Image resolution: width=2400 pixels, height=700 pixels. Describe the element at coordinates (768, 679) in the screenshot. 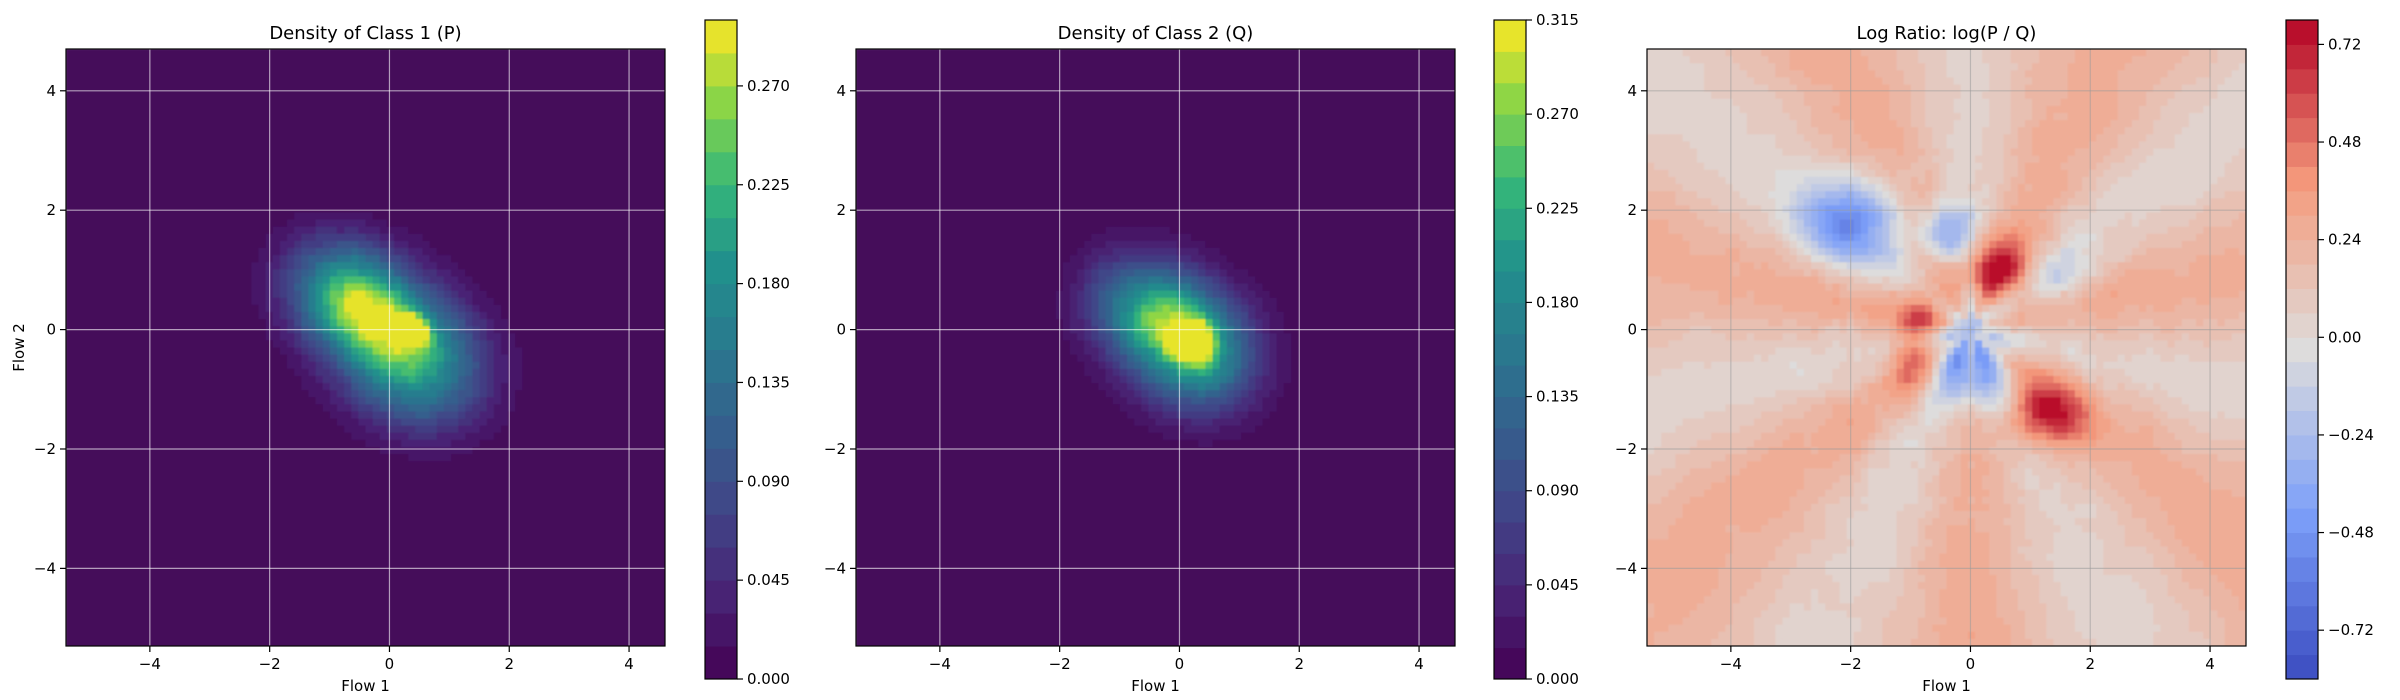

I see `colorbar-tick-label: 0.000` at that location.